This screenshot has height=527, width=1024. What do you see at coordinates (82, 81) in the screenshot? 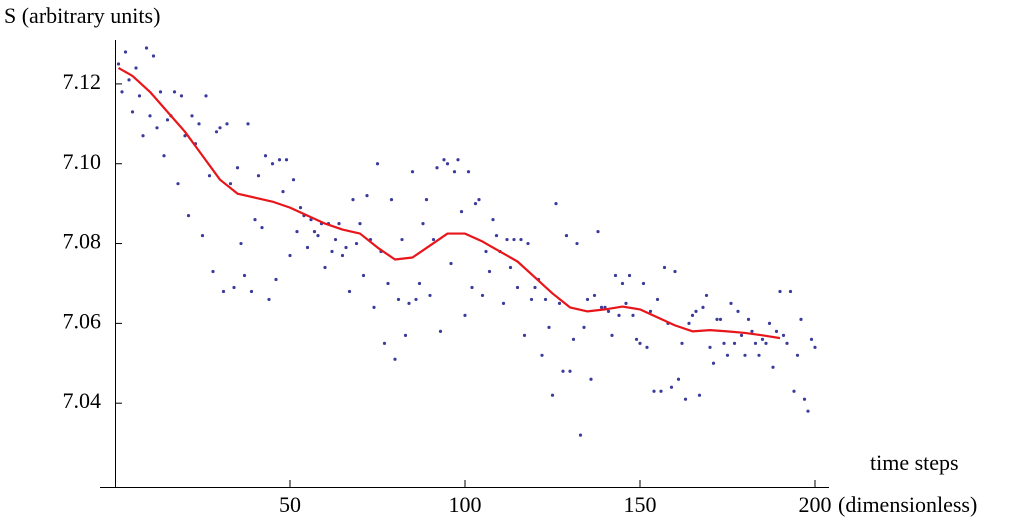
I see `y-tick-label: 7.12` at bounding box center [82, 81].